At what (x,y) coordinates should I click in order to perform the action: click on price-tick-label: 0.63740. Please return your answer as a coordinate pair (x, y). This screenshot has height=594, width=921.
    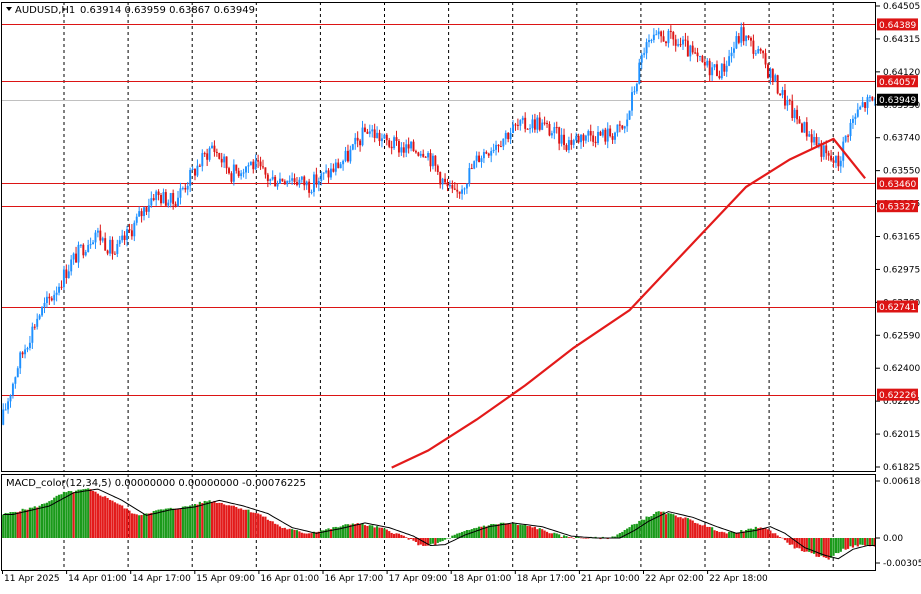
    Looking at the image, I should click on (901, 139).